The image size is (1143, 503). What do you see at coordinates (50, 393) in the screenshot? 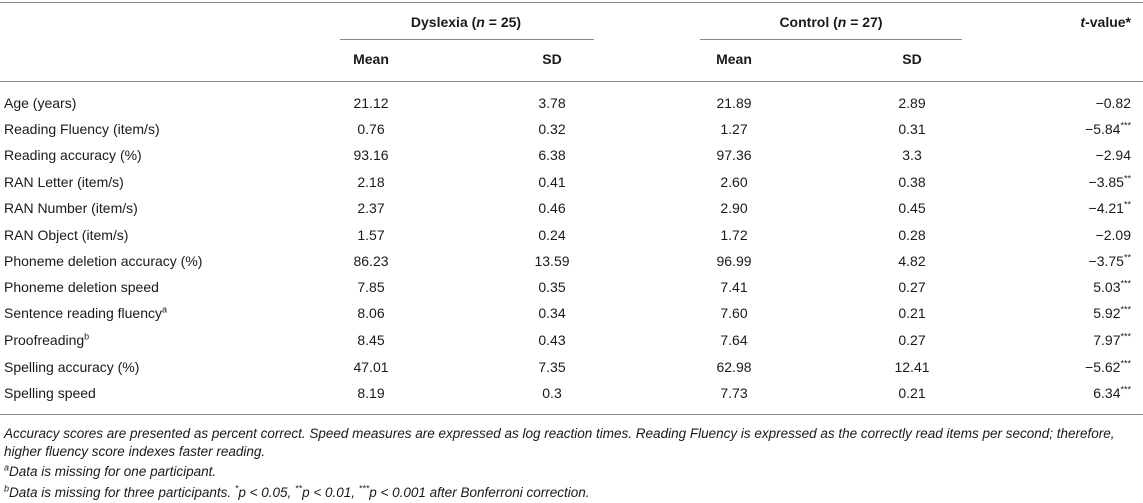
I see `row-label: Spelling speed` at bounding box center [50, 393].